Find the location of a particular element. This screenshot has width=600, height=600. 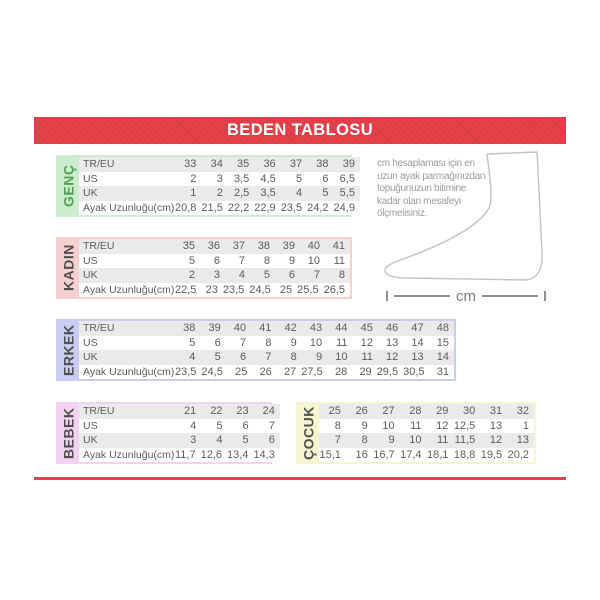

foot-outline-illustration is located at coordinates (463, 216).